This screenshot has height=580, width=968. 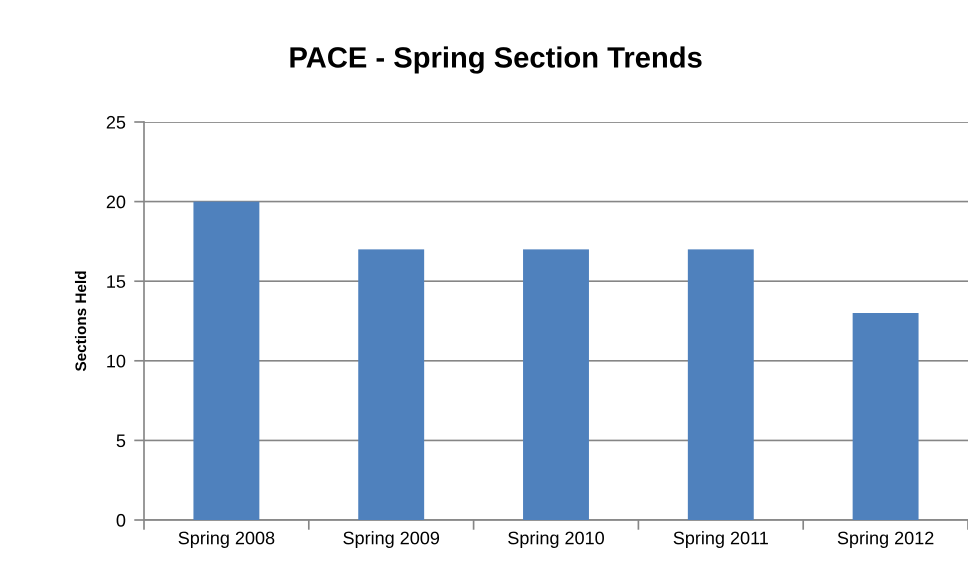 I want to click on y-tick-label: 20, so click(x=116, y=202).